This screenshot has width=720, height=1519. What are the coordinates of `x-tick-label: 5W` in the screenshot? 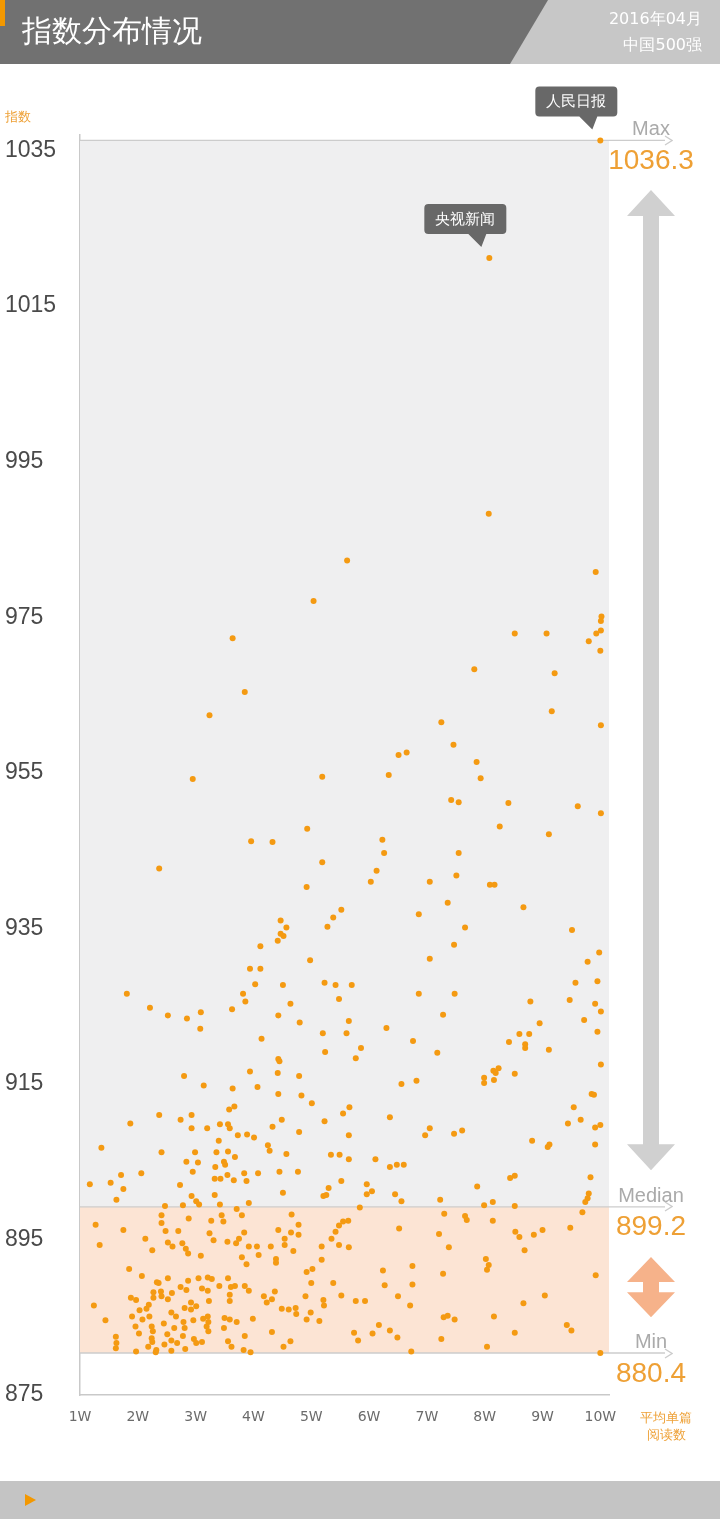 It's located at (311, 1416).